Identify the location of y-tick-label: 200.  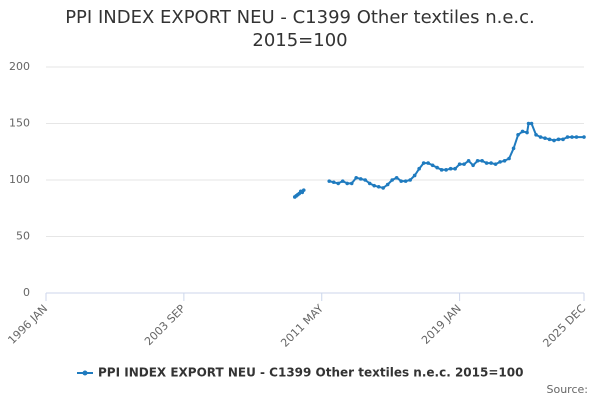
(19, 66).